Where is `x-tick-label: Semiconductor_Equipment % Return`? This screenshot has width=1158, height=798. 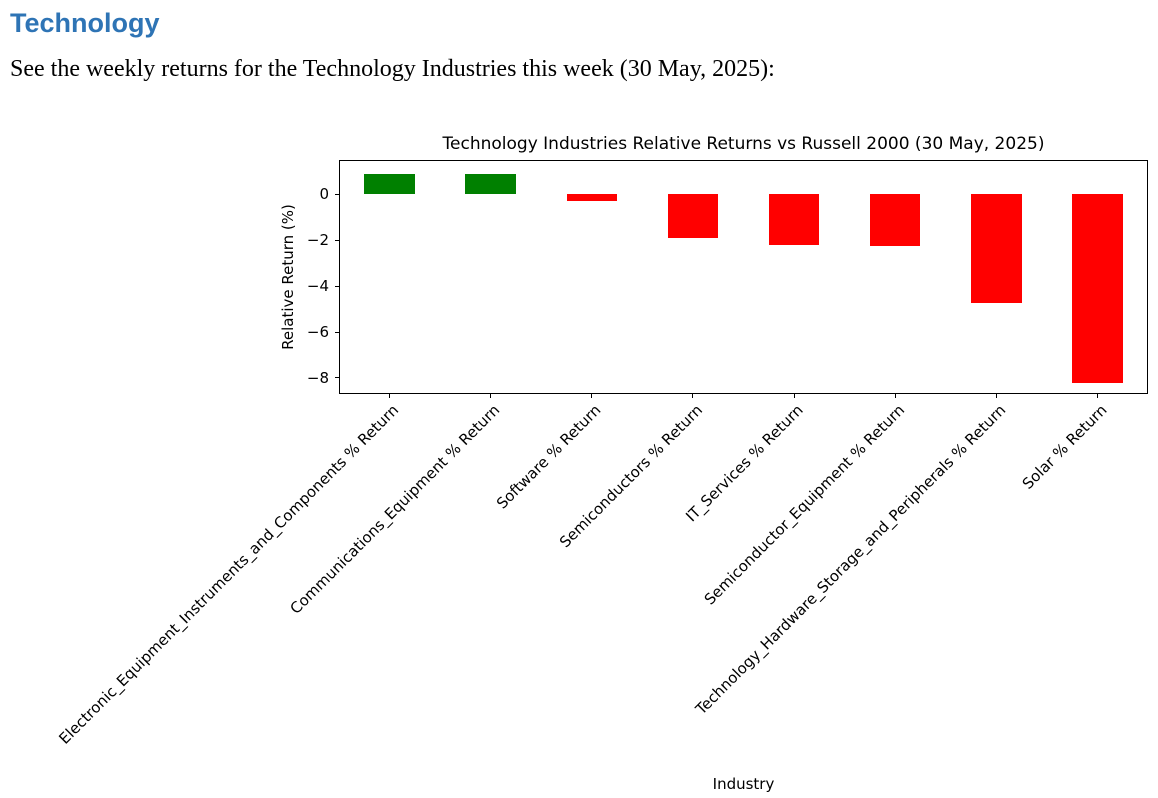 x-tick-label: Semiconductor_Equipment % Return is located at coordinates (804, 505).